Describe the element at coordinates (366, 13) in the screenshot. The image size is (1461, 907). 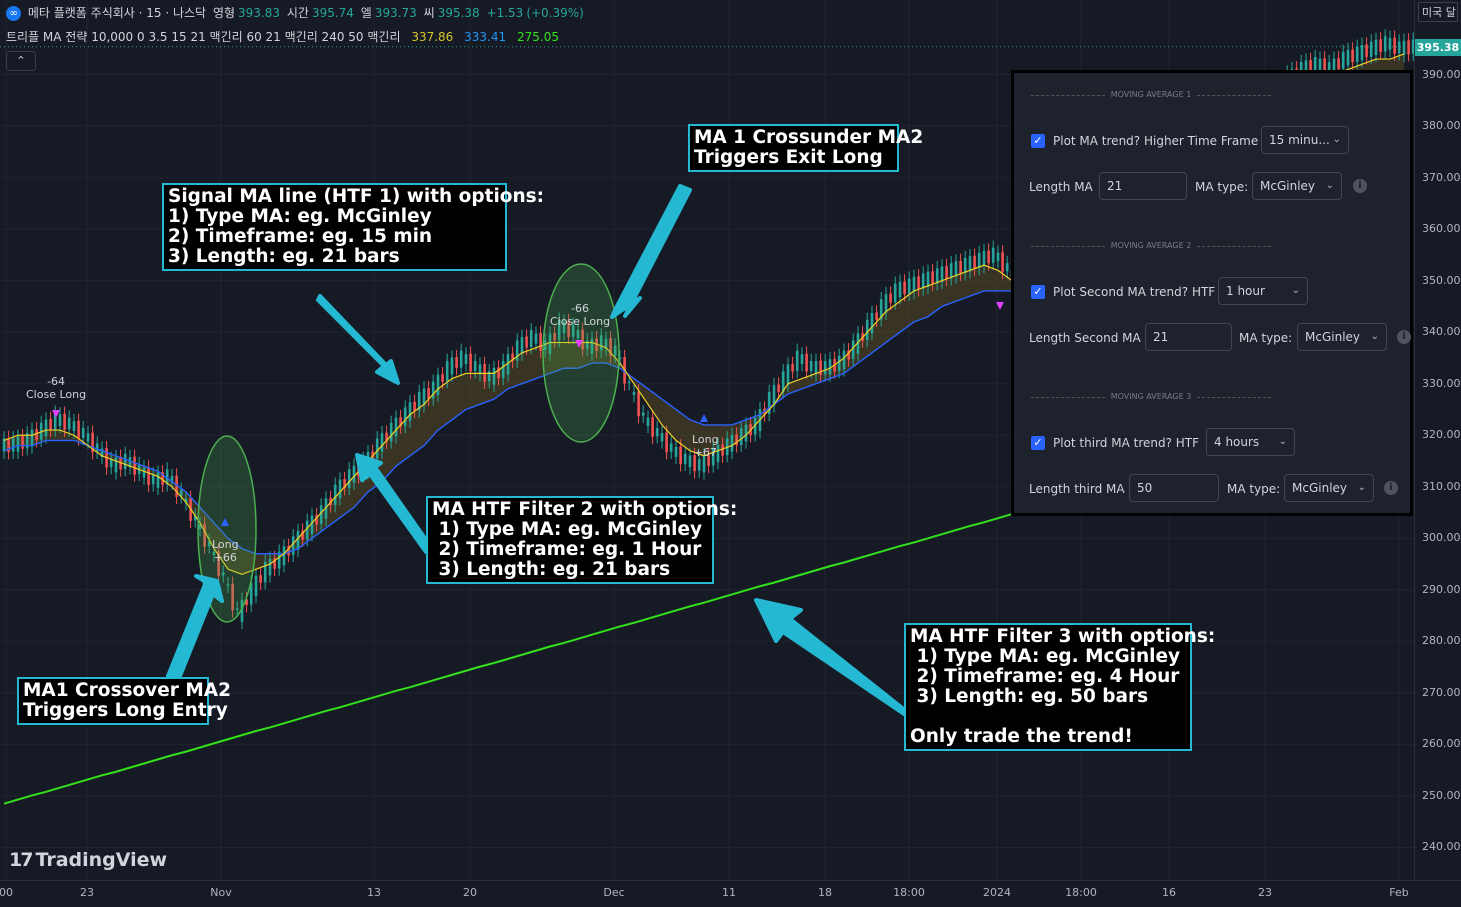
I see `low-label: 엘` at that location.